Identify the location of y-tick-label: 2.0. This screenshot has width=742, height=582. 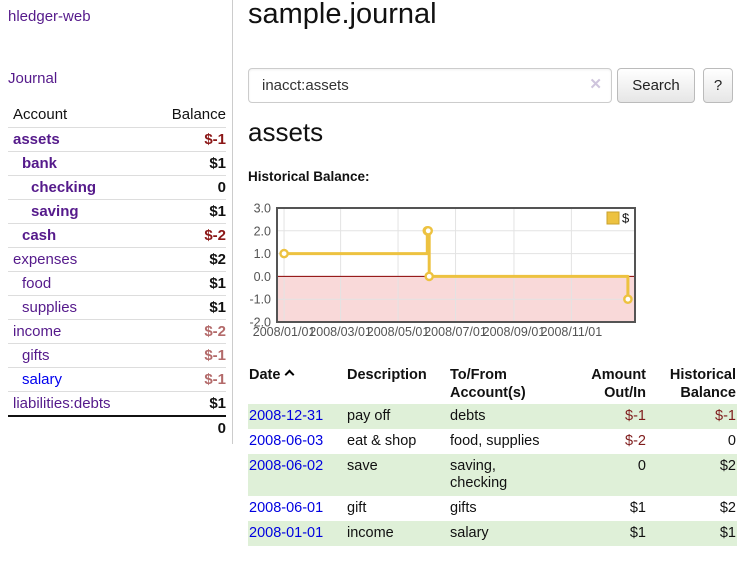
(262, 231).